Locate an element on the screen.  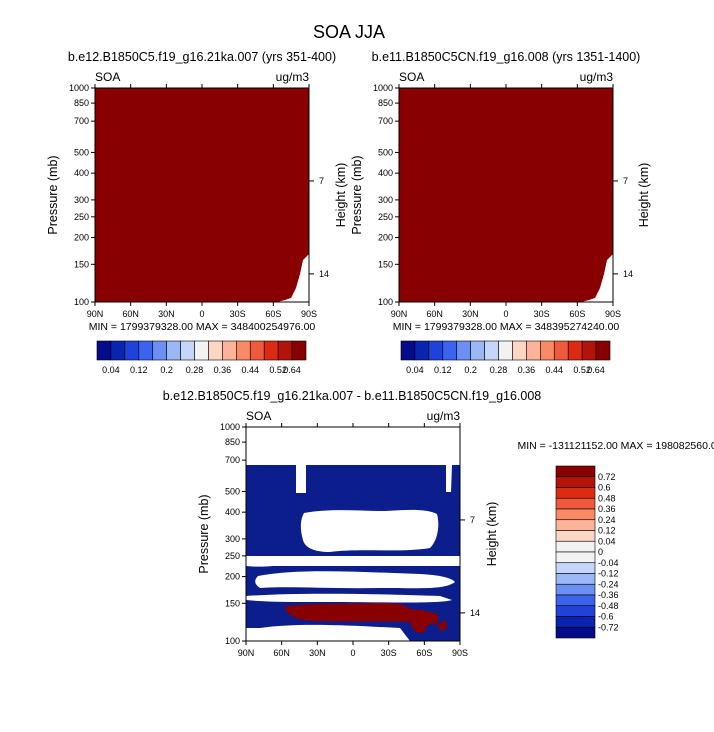
height-tick-label: 14 is located at coordinates (475, 613).